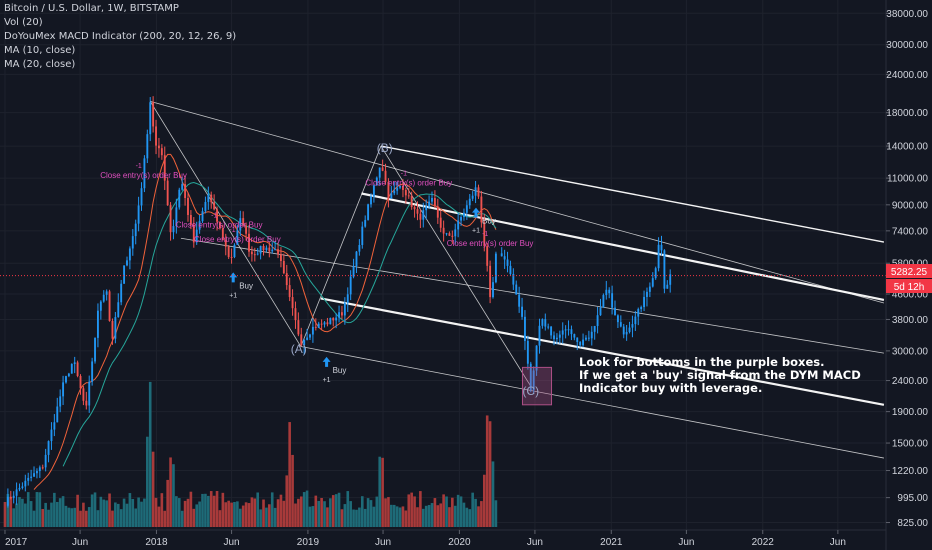 This screenshot has width=932, height=550. What do you see at coordinates (246, 285) in the screenshot?
I see `buy-signal-label: Buy` at bounding box center [246, 285].